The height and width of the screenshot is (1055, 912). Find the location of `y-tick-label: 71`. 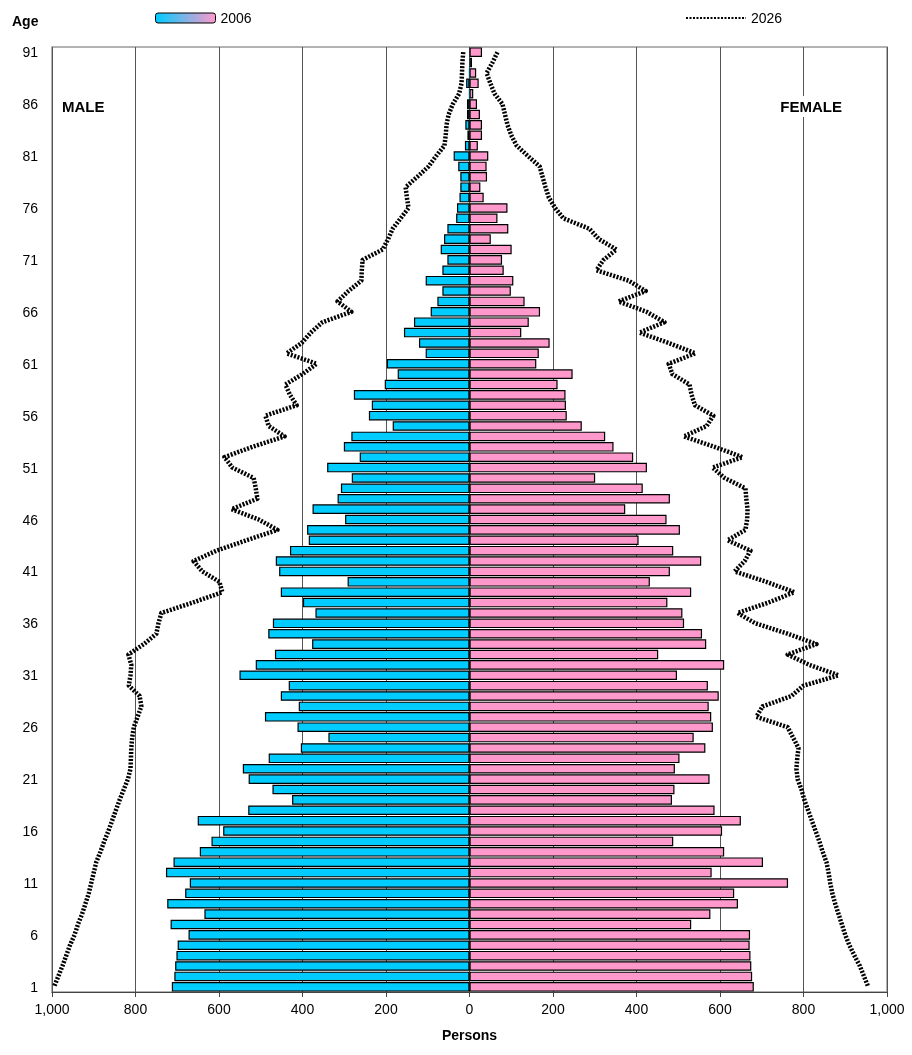

y-tick-label: 71 is located at coordinates (30, 259).